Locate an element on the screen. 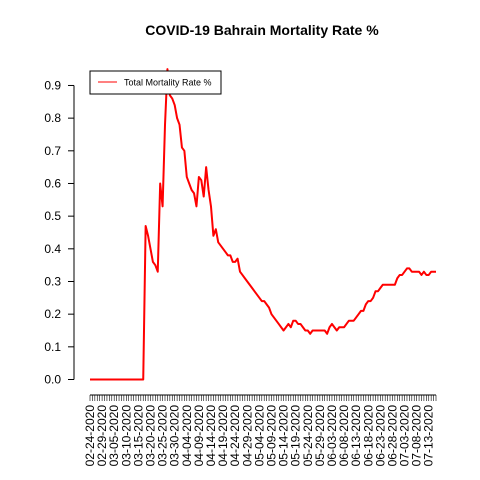 The width and height of the screenshot is (480, 480). y-tick-label: 0.4 is located at coordinates (52, 249).